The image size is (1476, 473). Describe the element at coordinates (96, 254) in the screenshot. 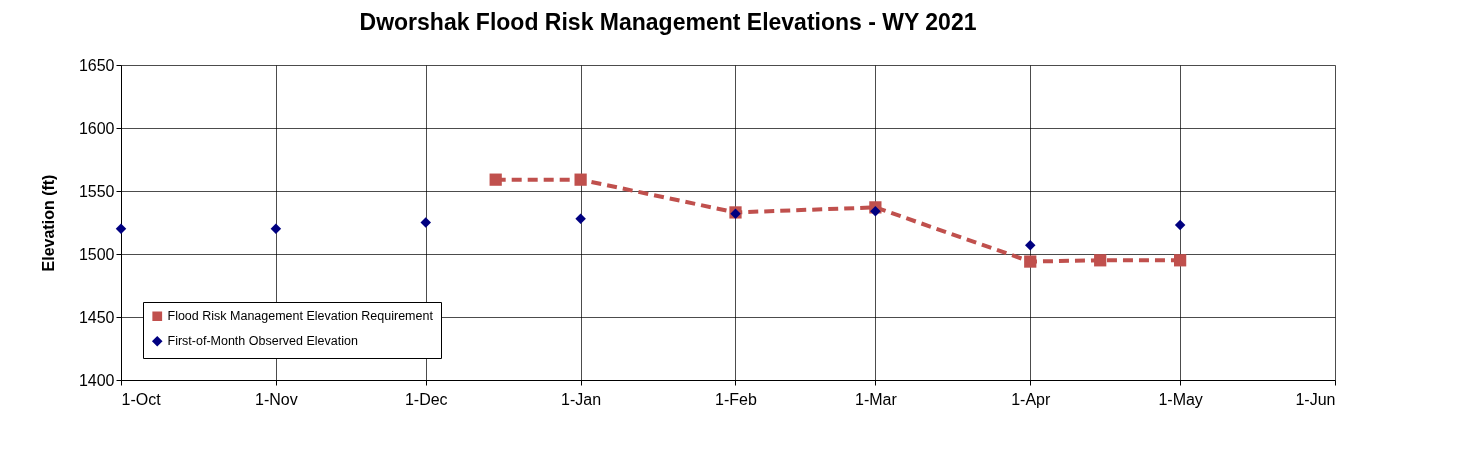

I see `y-tick-label: 1500` at that location.